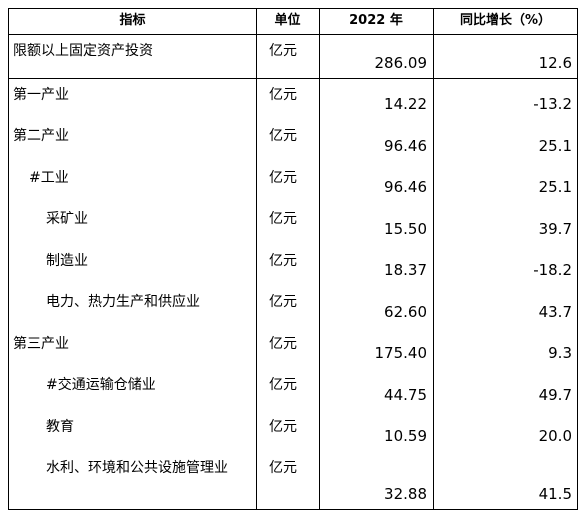 This screenshot has height=515, width=585. I want to click on value-cell: 175.40, so click(401, 353).